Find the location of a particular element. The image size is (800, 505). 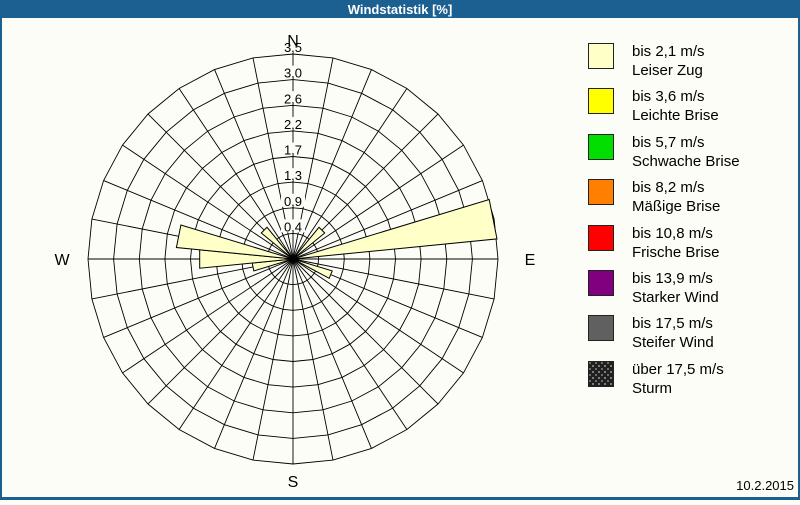

wind-petal-EbN is located at coordinates (395, 229).